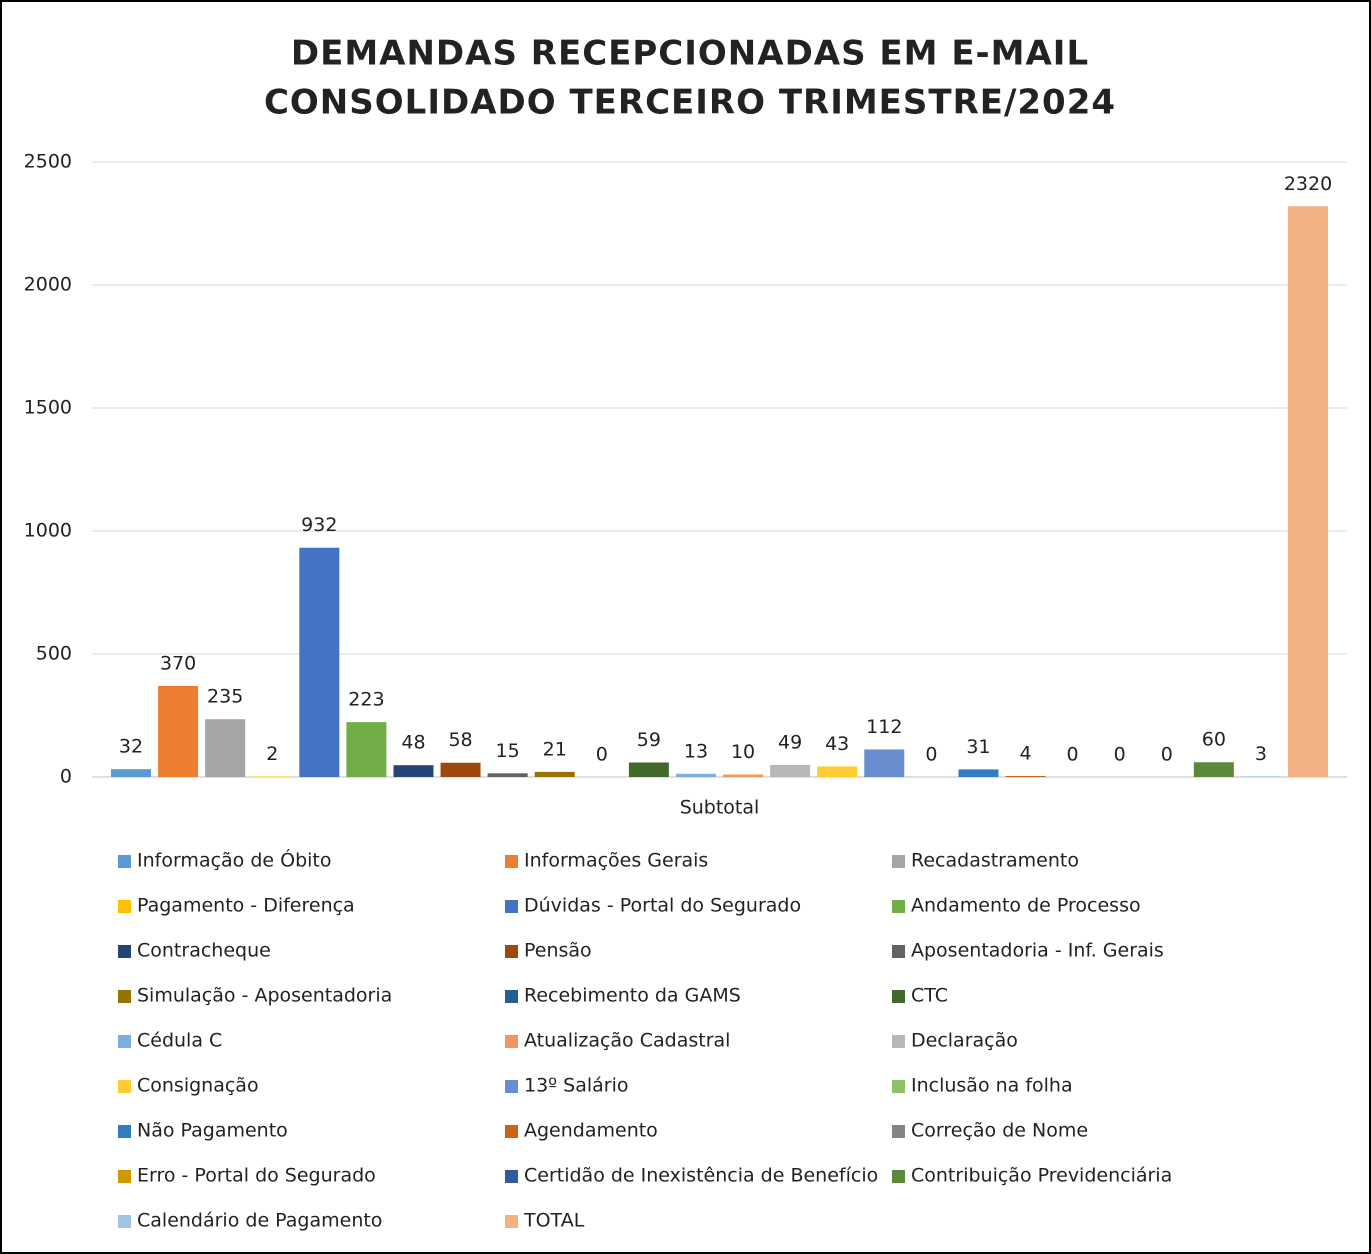 The width and height of the screenshot is (1371, 1254). Describe the element at coordinates (413, 743) in the screenshot. I see `data-label: 48` at that location.